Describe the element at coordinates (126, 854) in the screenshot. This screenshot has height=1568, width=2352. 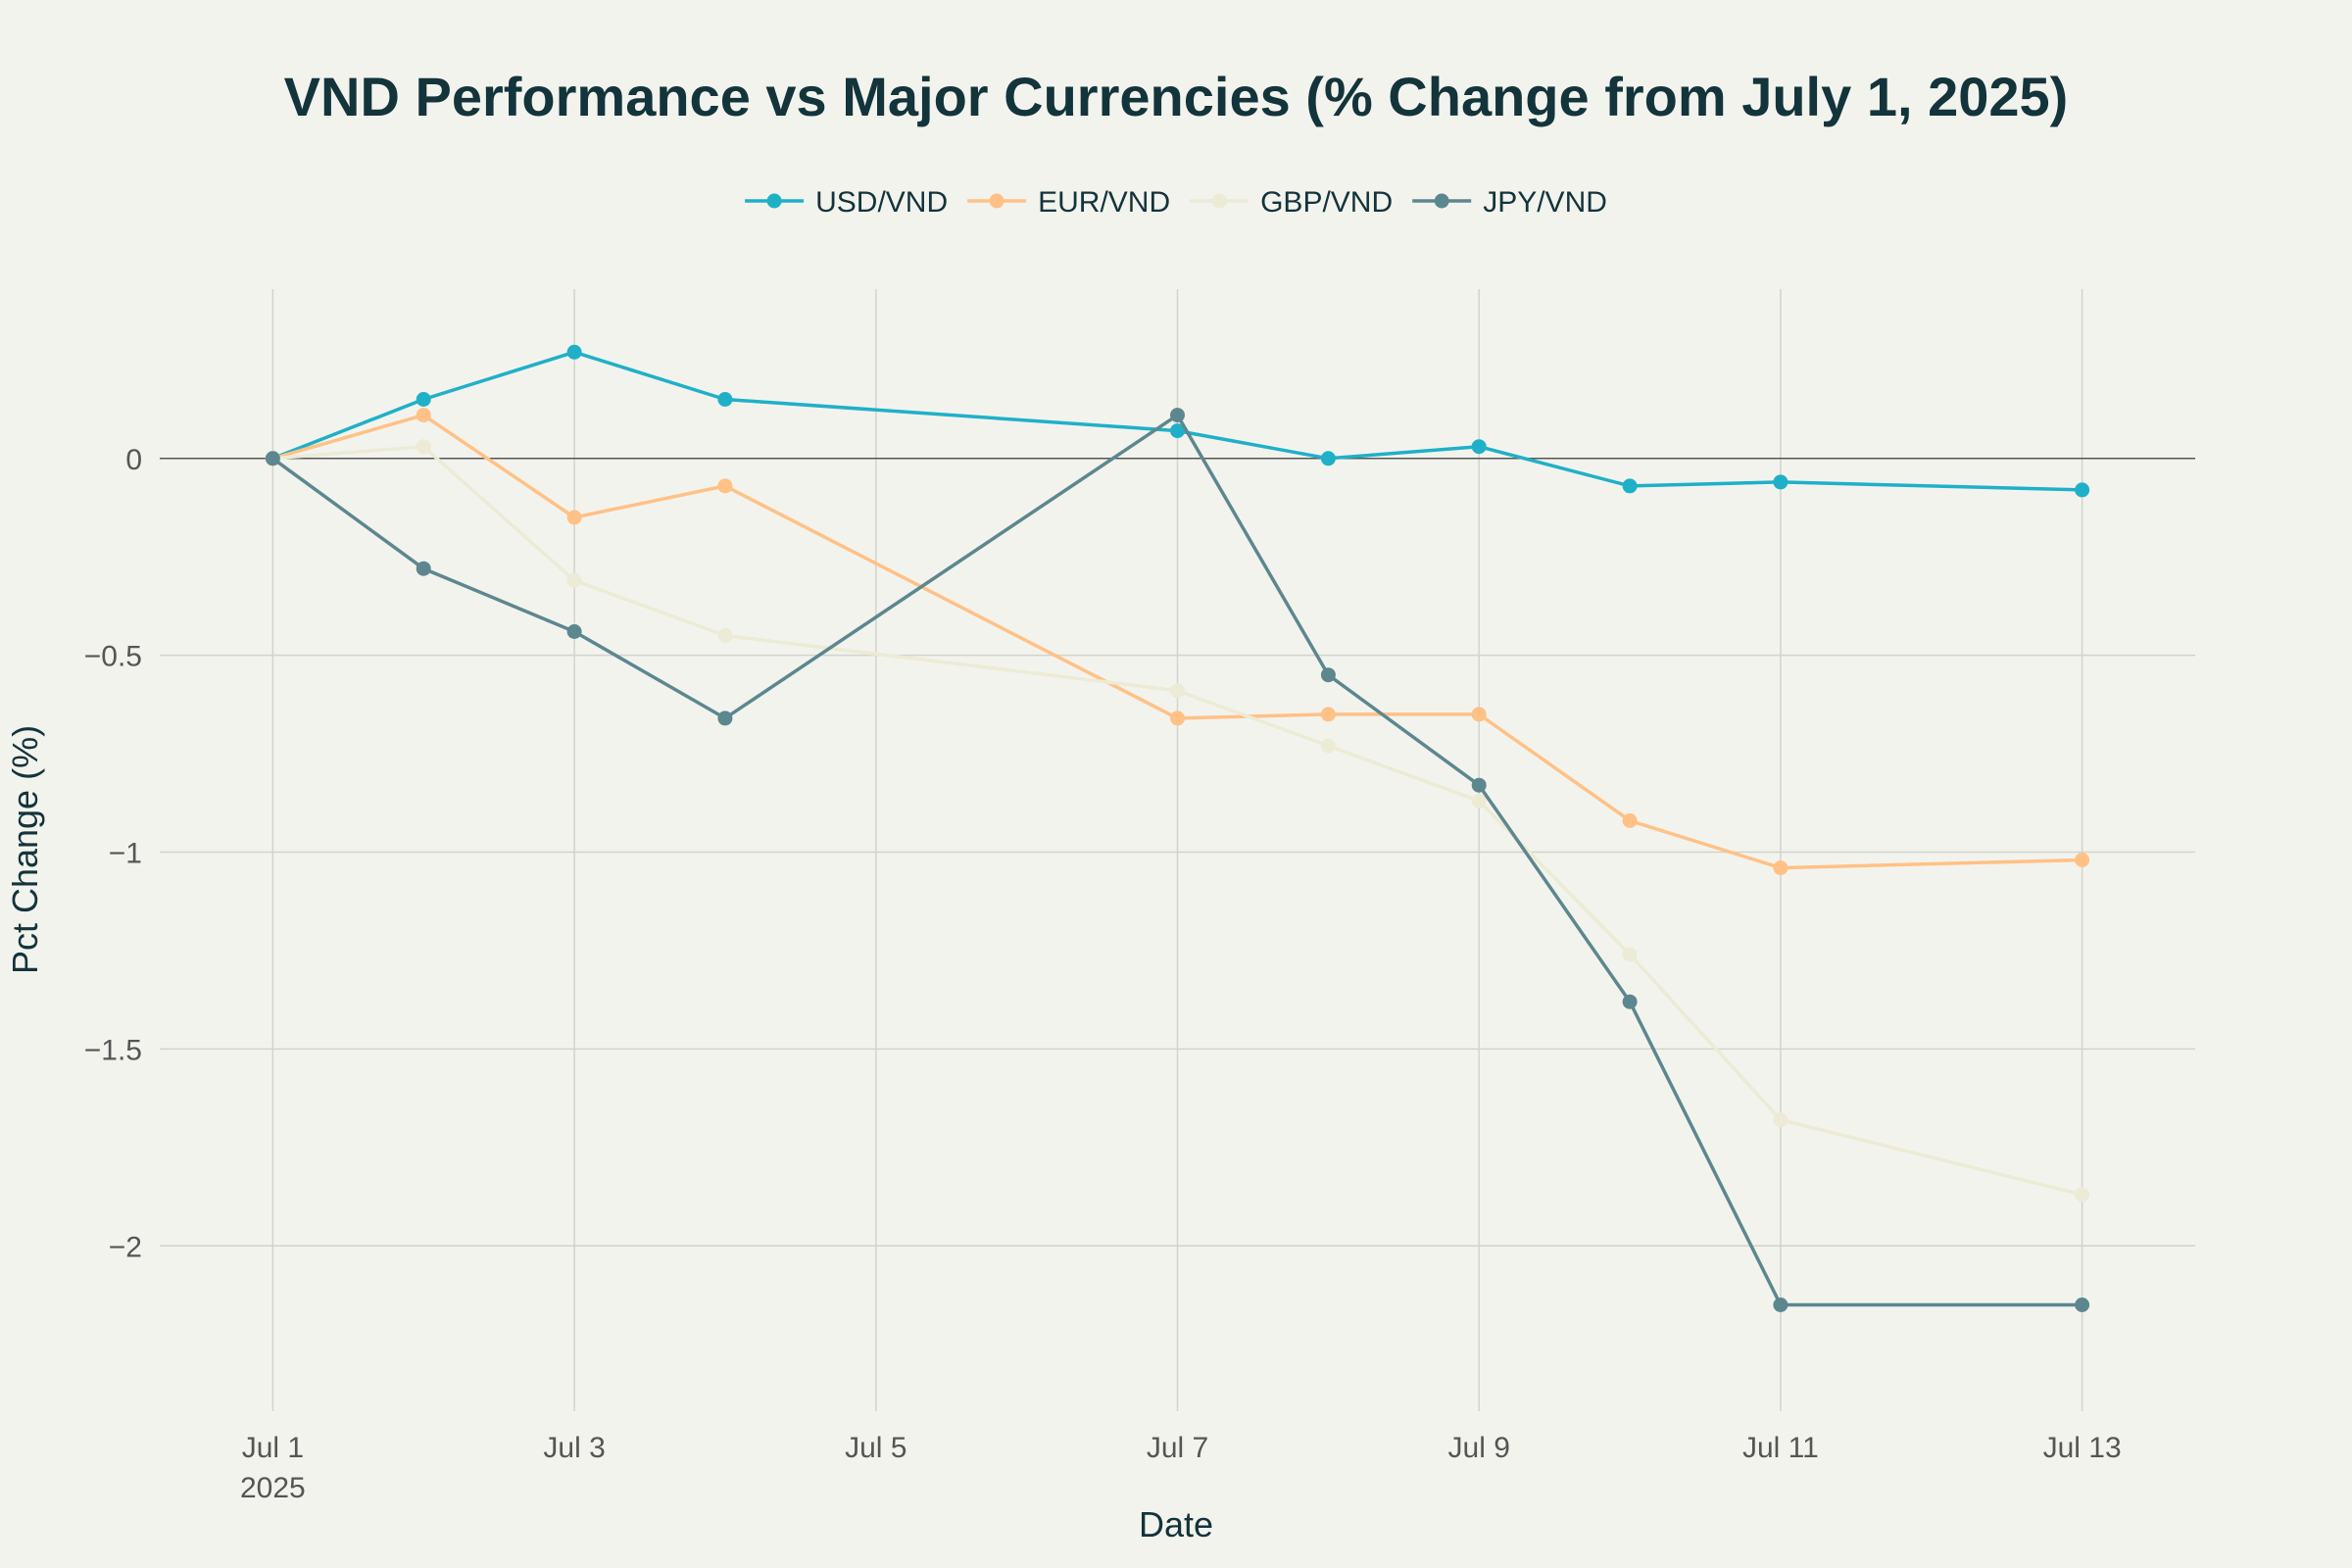
I see `y-tick-label: −1` at that location.